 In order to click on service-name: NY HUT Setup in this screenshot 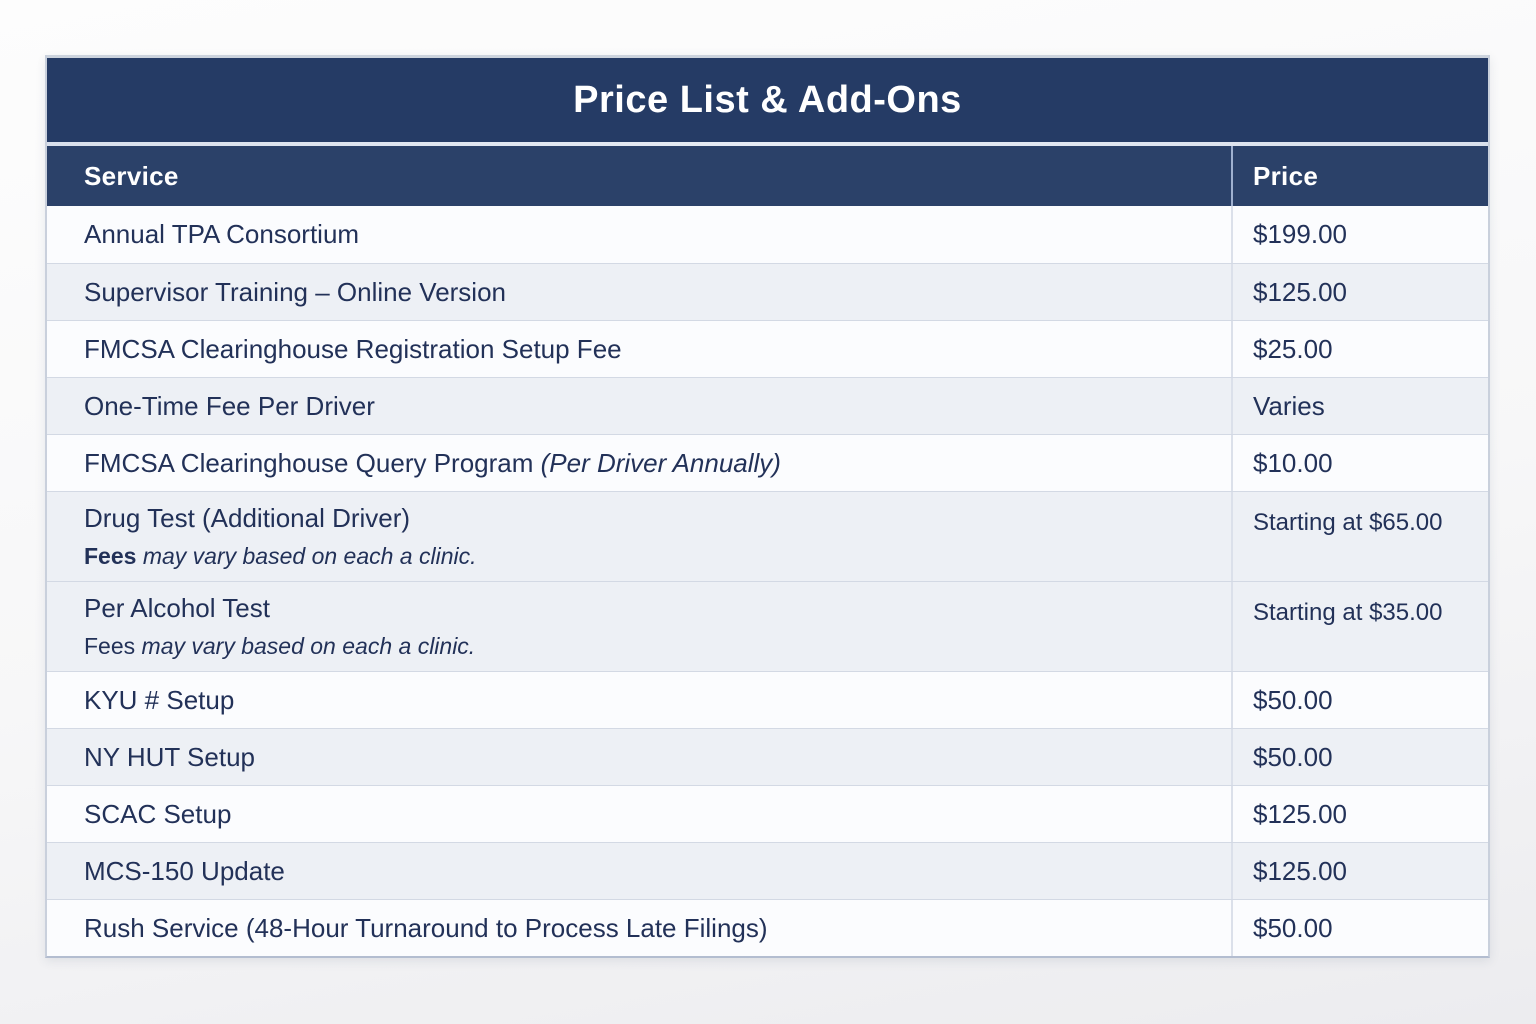, I will do `click(170, 756)`.